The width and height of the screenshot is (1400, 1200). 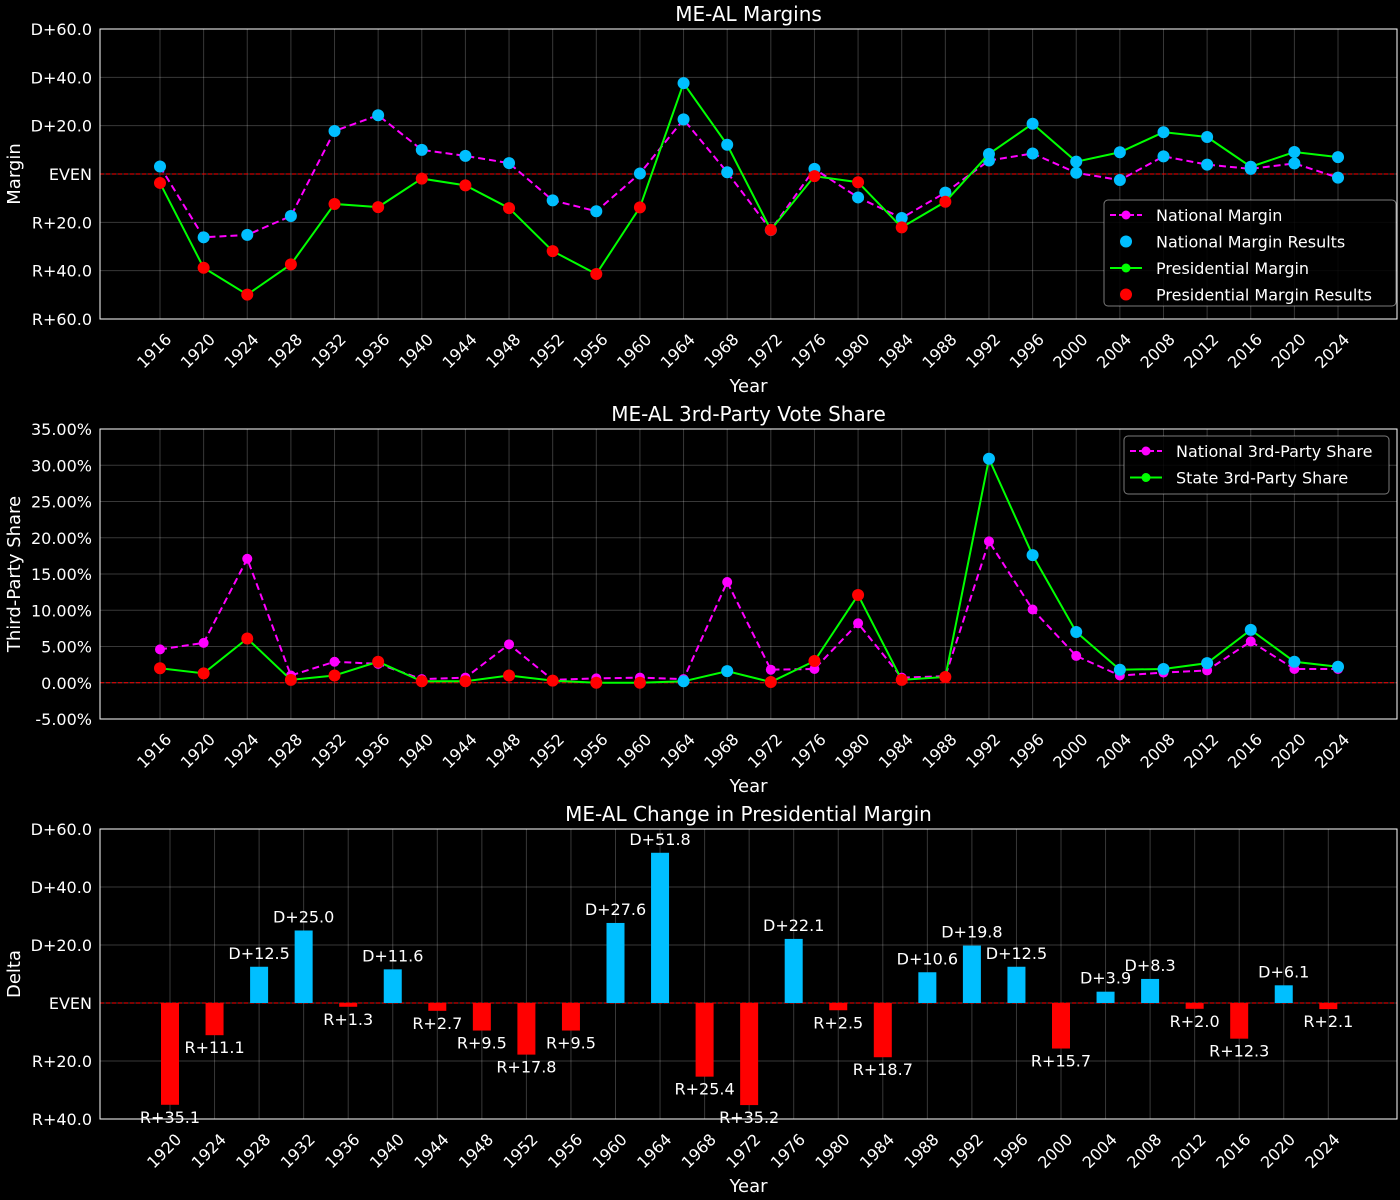 What do you see at coordinates (1245, 351) in the screenshot?
I see `x-tick-label: 2016` at bounding box center [1245, 351].